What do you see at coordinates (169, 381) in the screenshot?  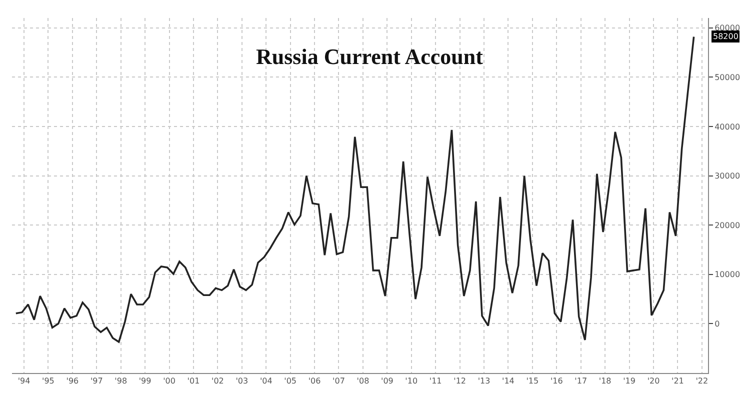 I see `x-tick-label: '00` at bounding box center [169, 381].